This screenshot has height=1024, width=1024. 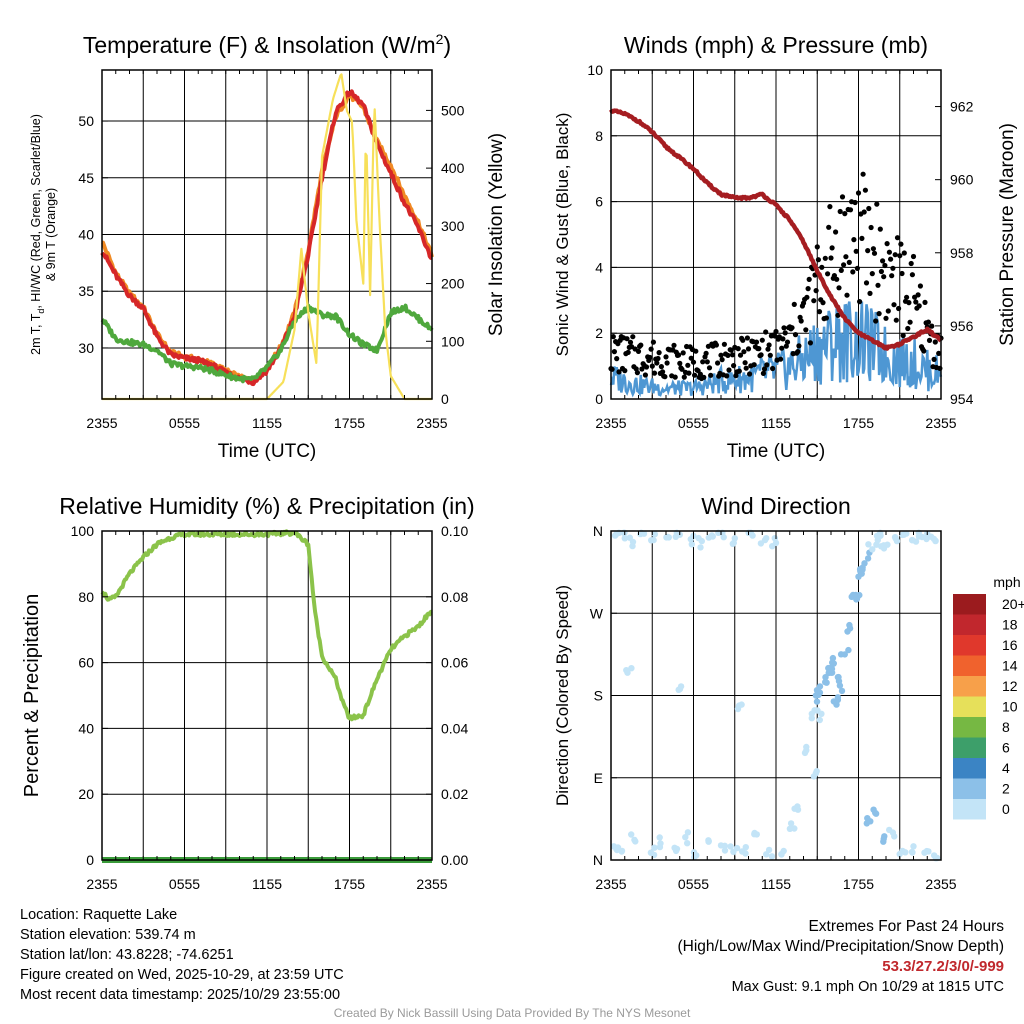 What do you see at coordinates (90, 860) in the screenshot?
I see `y-tick-label: 0` at bounding box center [90, 860].